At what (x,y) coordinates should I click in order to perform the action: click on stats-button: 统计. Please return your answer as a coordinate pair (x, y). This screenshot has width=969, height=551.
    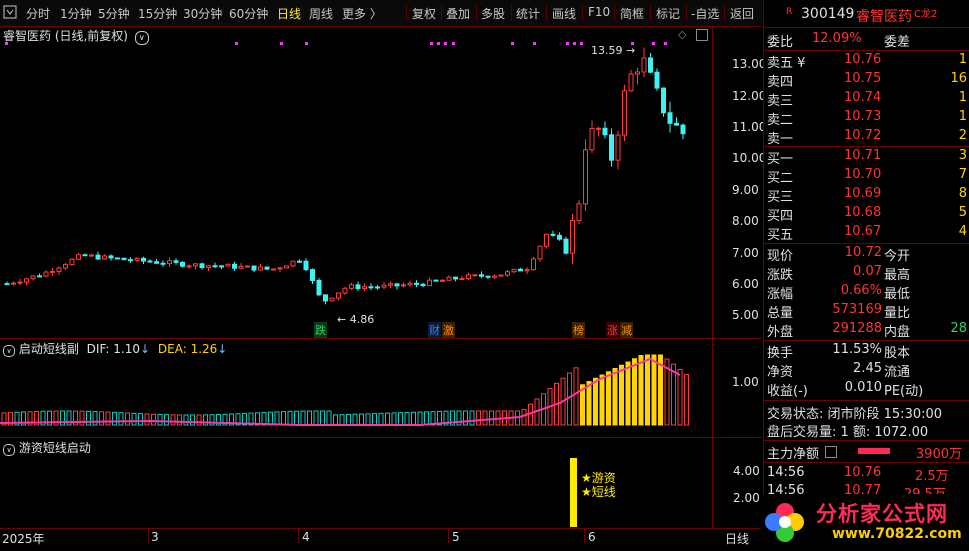
    Looking at the image, I should click on (528, 14).